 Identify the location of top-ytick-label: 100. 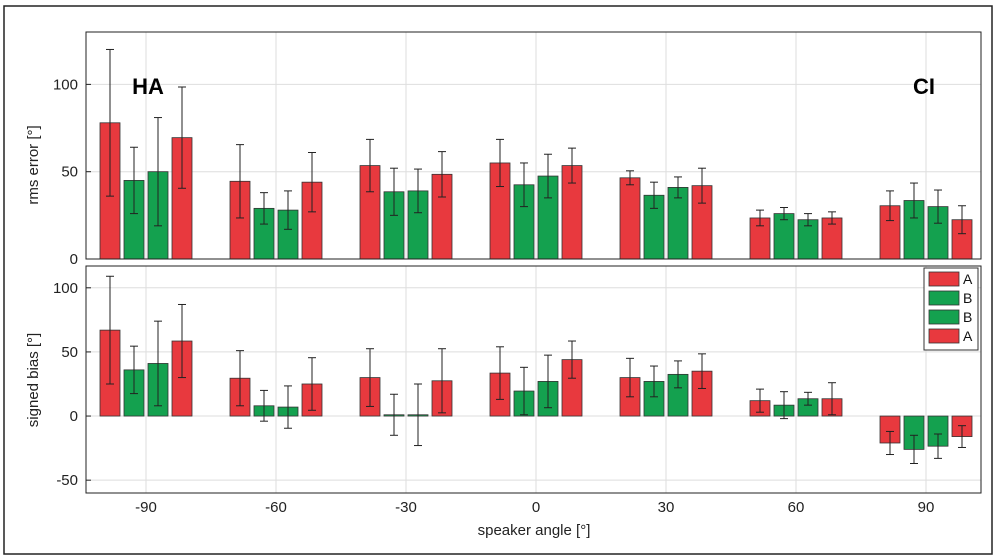
(65, 84).